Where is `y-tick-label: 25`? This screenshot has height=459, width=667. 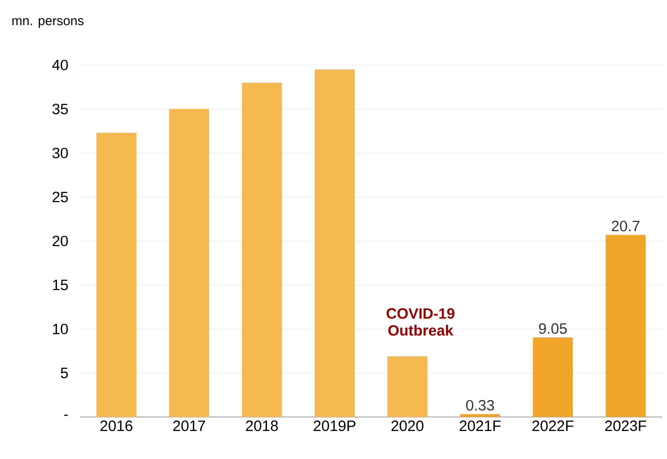 y-tick-label: 25 is located at coordinates (60, 197).